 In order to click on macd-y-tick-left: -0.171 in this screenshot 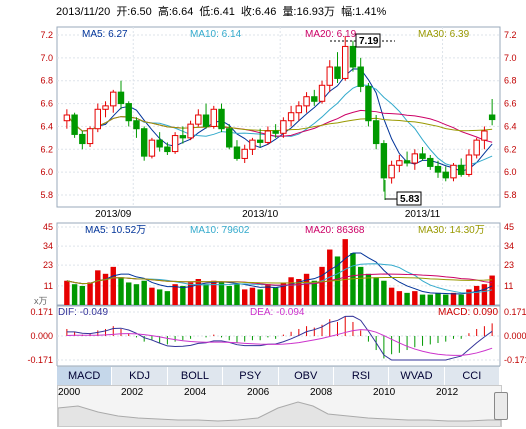, I will do `click(40, 360)`.